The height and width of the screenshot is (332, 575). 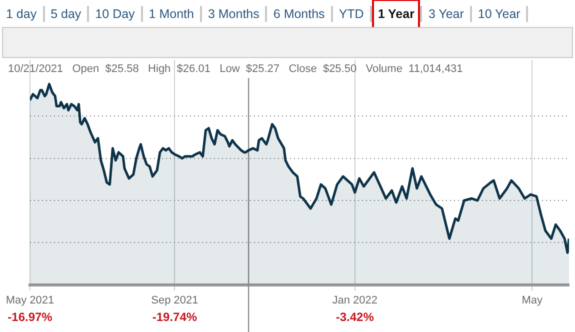 I want to click on text: 10 Year, so click(x=500, y=14).